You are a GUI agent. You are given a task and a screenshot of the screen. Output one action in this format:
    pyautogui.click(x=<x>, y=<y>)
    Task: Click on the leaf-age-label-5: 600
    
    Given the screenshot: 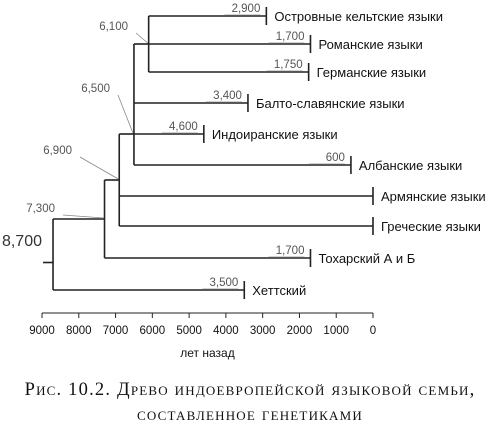 What is the action you would take?
    pyautogui.click(x=335, y=158)
    